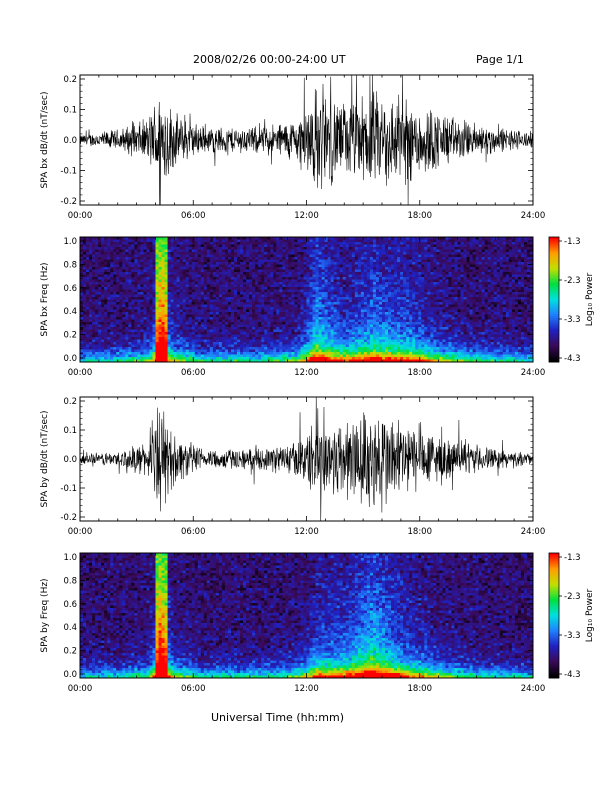 The image size is (612, 792). What do you see at coordinates (45, 140) in the screenshot?
I see `y-axis-label: SPA bx dB/dt (nT/sec)` at bounding box center [45, 140].